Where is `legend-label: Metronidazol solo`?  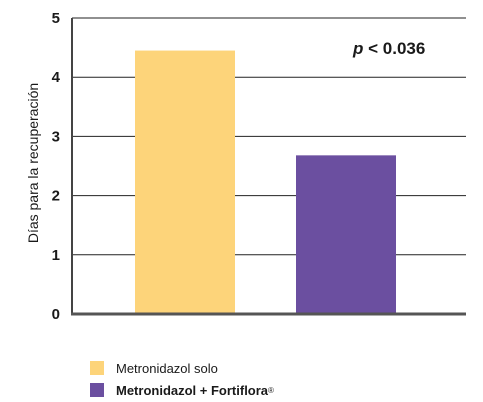 legend-label: Metronidazol solo is located at coordinates (167, 368).